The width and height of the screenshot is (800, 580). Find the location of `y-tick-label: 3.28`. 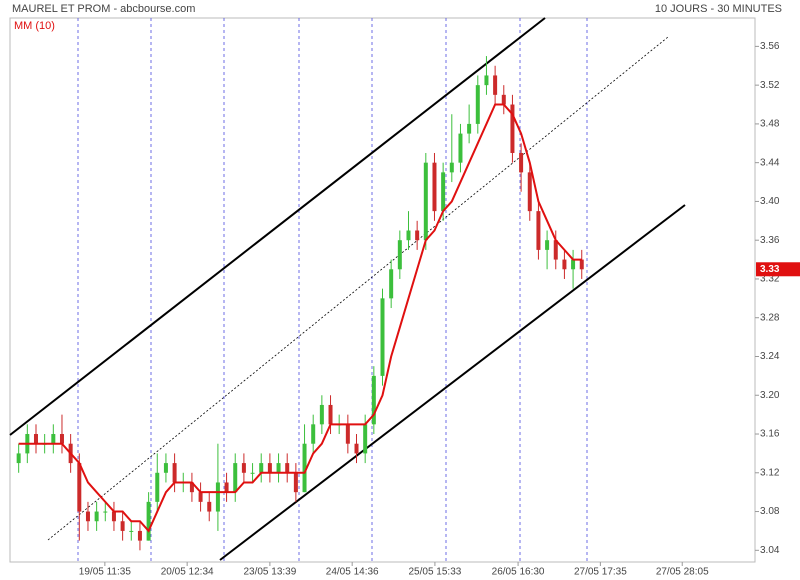

y-tick-label: 3.28 is located at coordinates (770, 317).